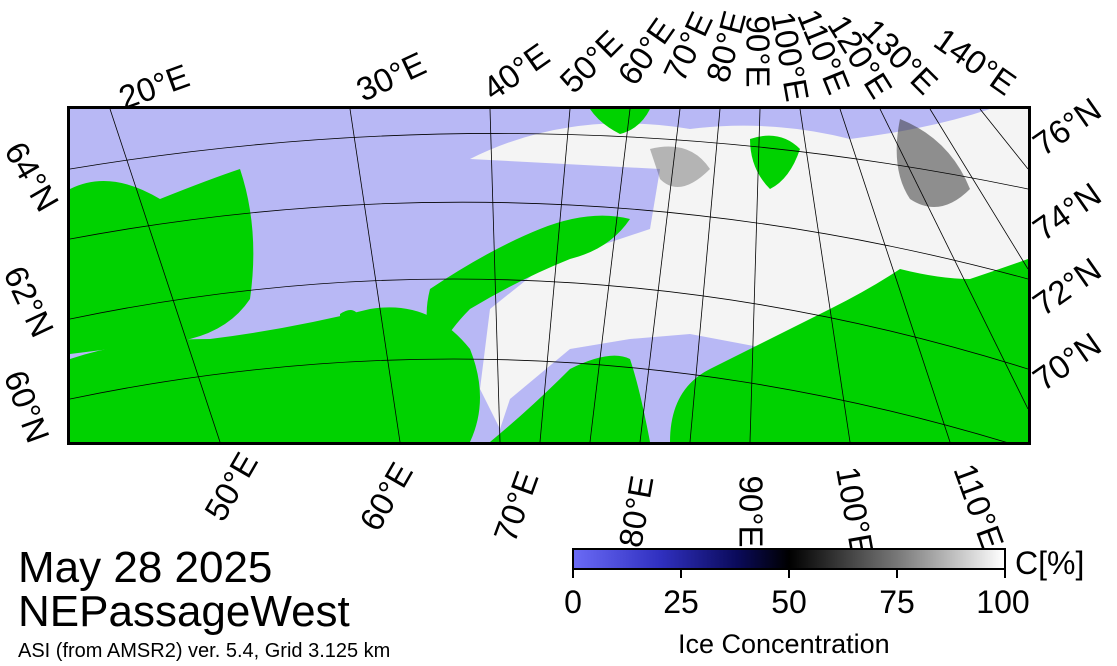 This screenshot has height=666, width=1117. Describe the element at coordinates (975, 61) in the screenshot. I see `lon-label-top: 140°E` at that location.